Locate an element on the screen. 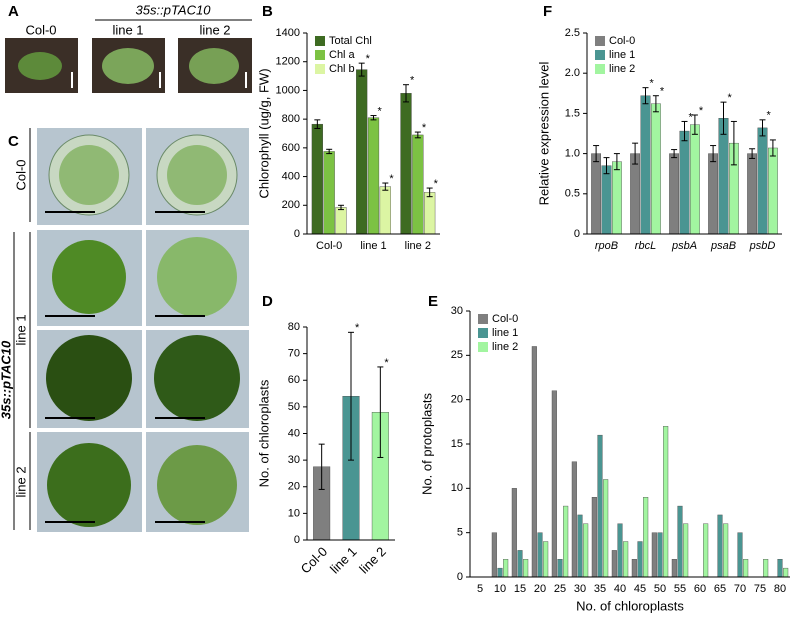 This screenshot has height=624, width=793. y-tick-label: 1200 is located at coordinates (288, 62).